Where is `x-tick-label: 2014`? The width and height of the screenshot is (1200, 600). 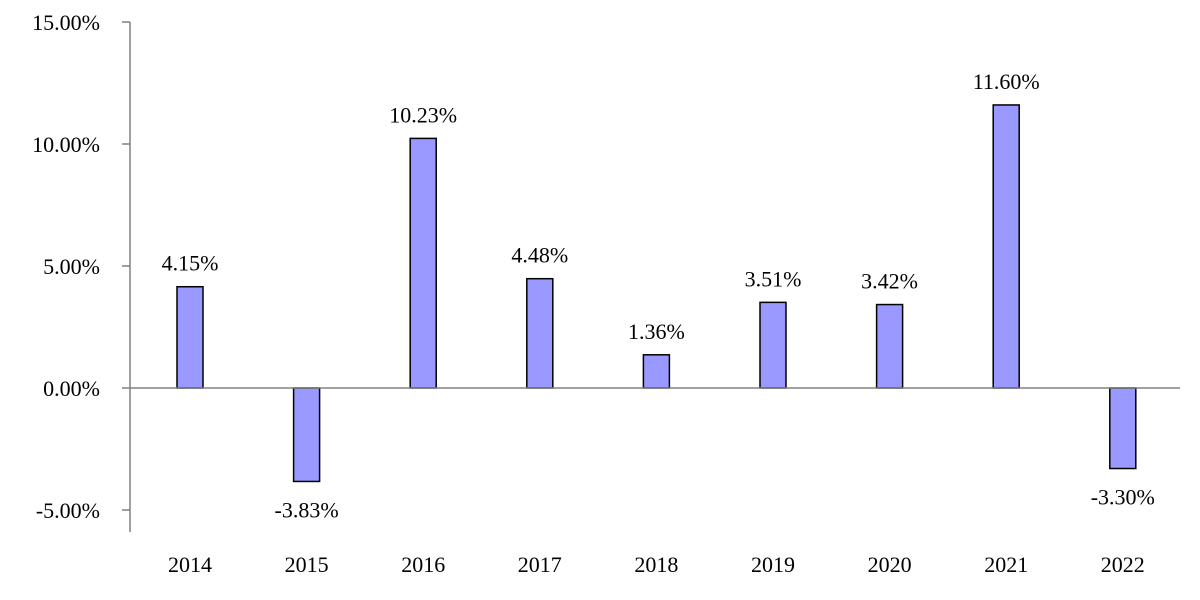
x-tick-label: 2014 is located at coordinates (190, 564).